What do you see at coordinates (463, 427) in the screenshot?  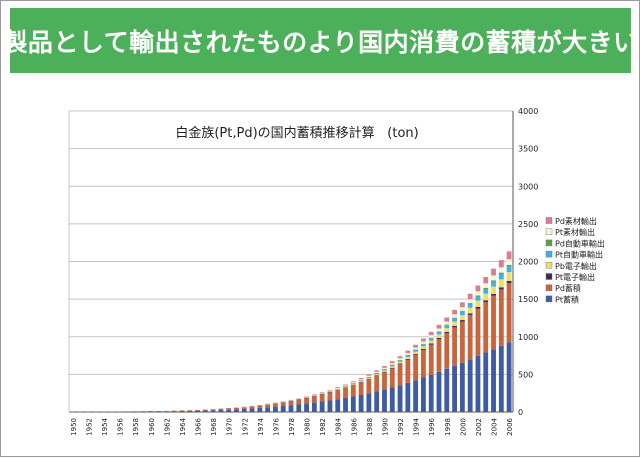 I see `x-tick-label: 2000` at bounding box center [463, 427].